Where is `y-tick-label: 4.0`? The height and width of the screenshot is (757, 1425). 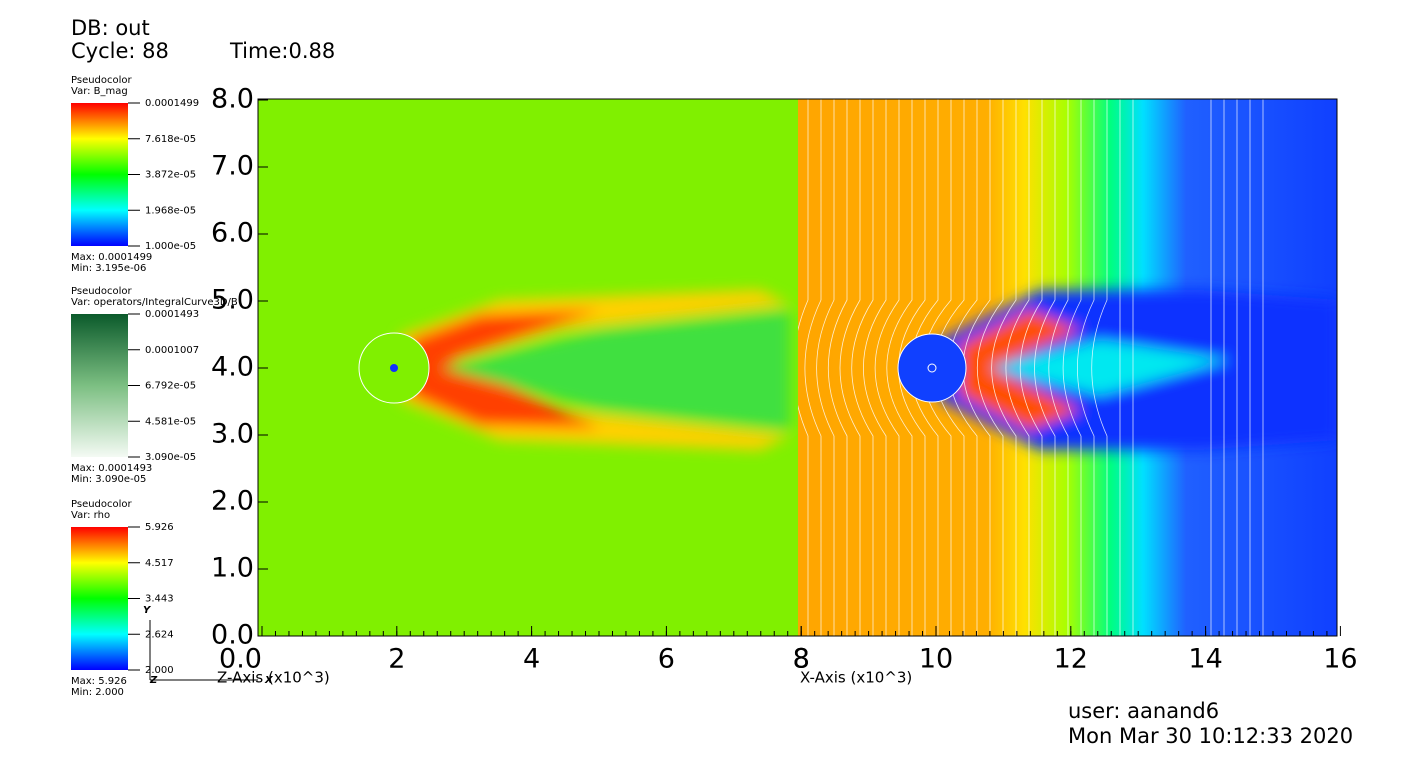 y-tick-label: 4.0 is located at coordinates (232, 367).